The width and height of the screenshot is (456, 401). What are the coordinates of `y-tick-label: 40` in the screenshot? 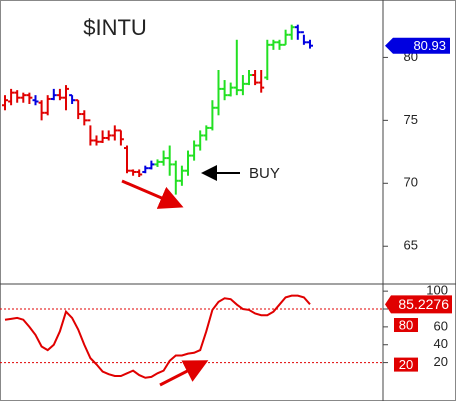 It's located at (441, 343).